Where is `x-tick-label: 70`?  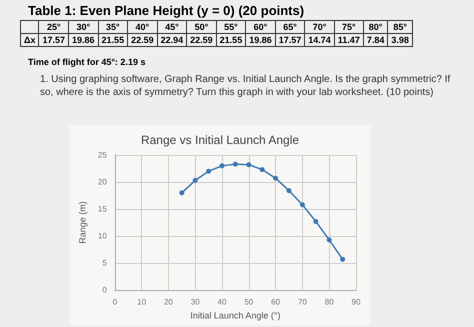
x-tick-label: 70 is located at coordinates (303, 302).